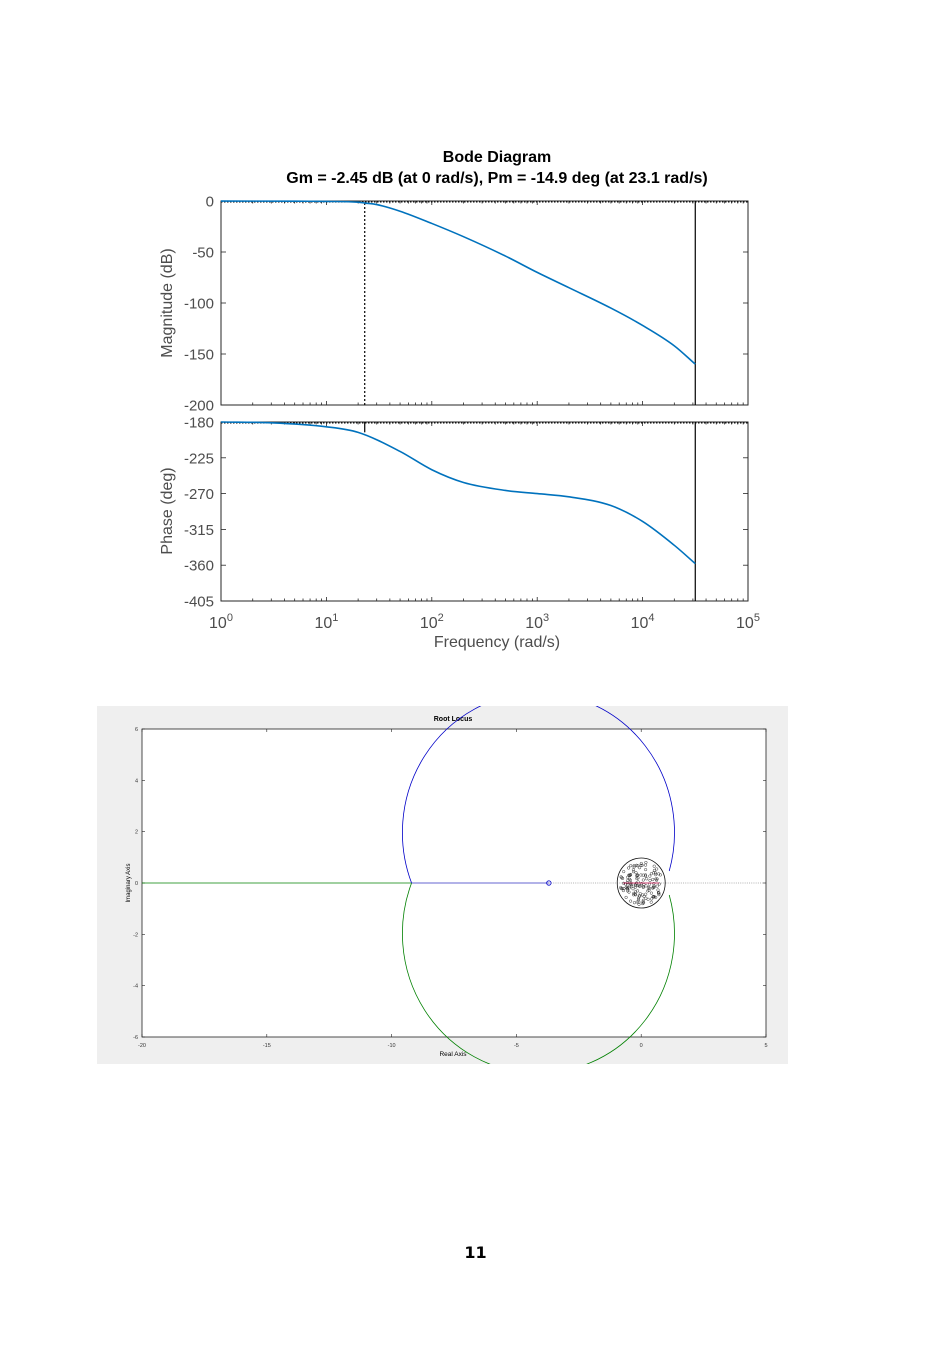 Image resolution: width=951 pixels, height=1345 pixels. I want to click on magnitude-tick-label: -200, so click(199, 406).